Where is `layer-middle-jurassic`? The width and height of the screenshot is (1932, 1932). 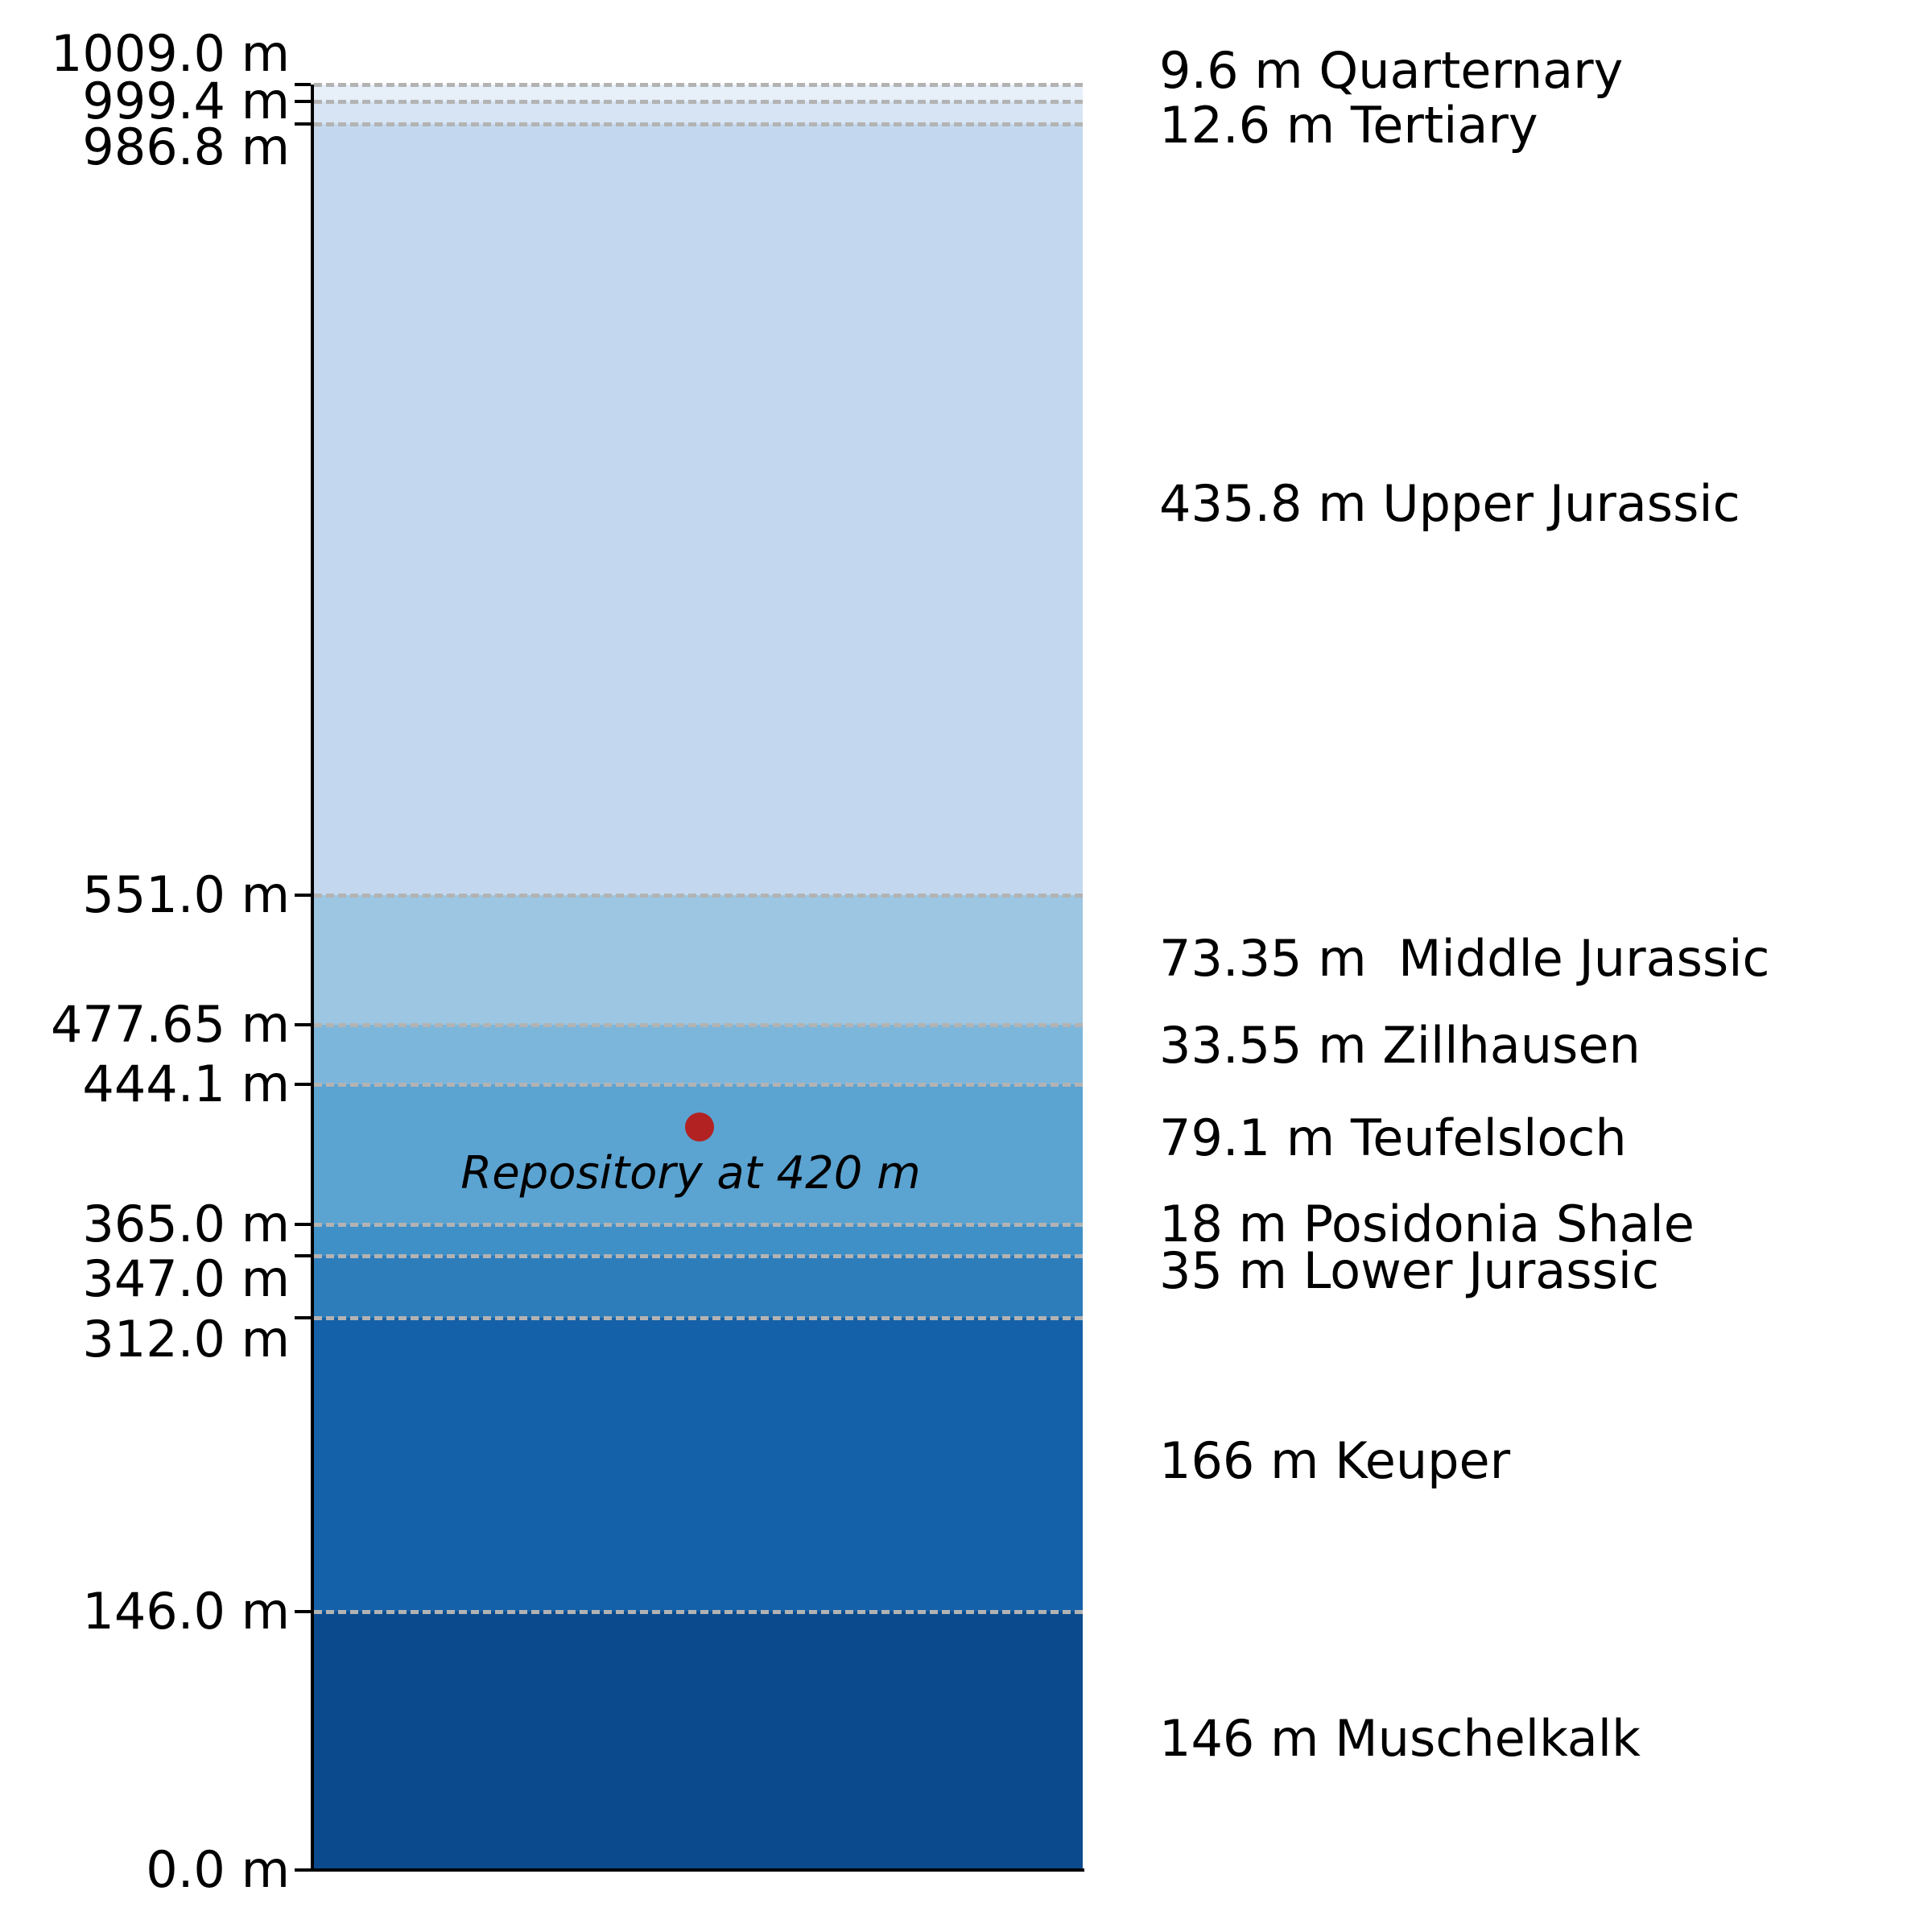
layer-middle-jurassic is located at coordinates (698, 960).